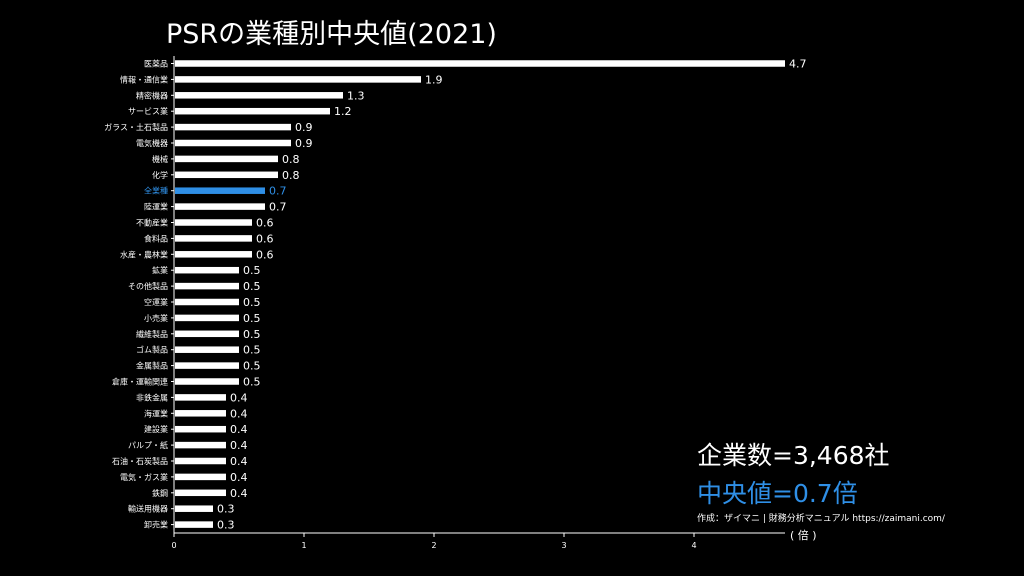 The width and height of the screenshot is (1024, 576). What do you see at coordinates (160, 493) in the screenshot?
I see `category-label: 鉄鋼` at bounding box center [160, 493].